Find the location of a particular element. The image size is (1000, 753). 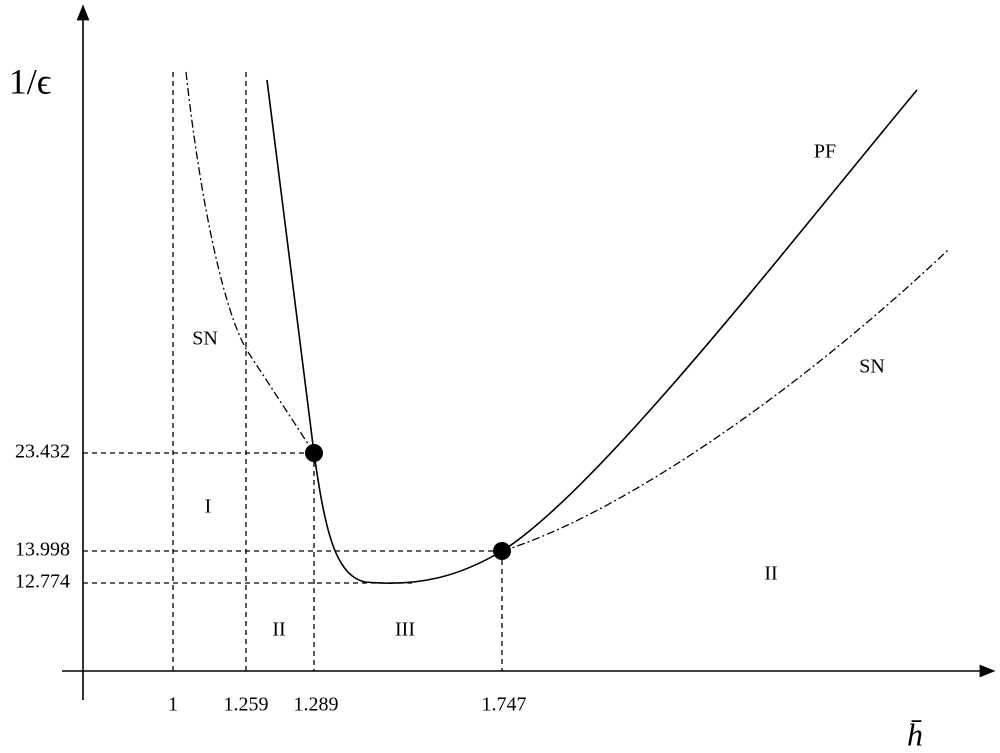

y-tick-label: 13.998 is located at coordinates (42, 550).